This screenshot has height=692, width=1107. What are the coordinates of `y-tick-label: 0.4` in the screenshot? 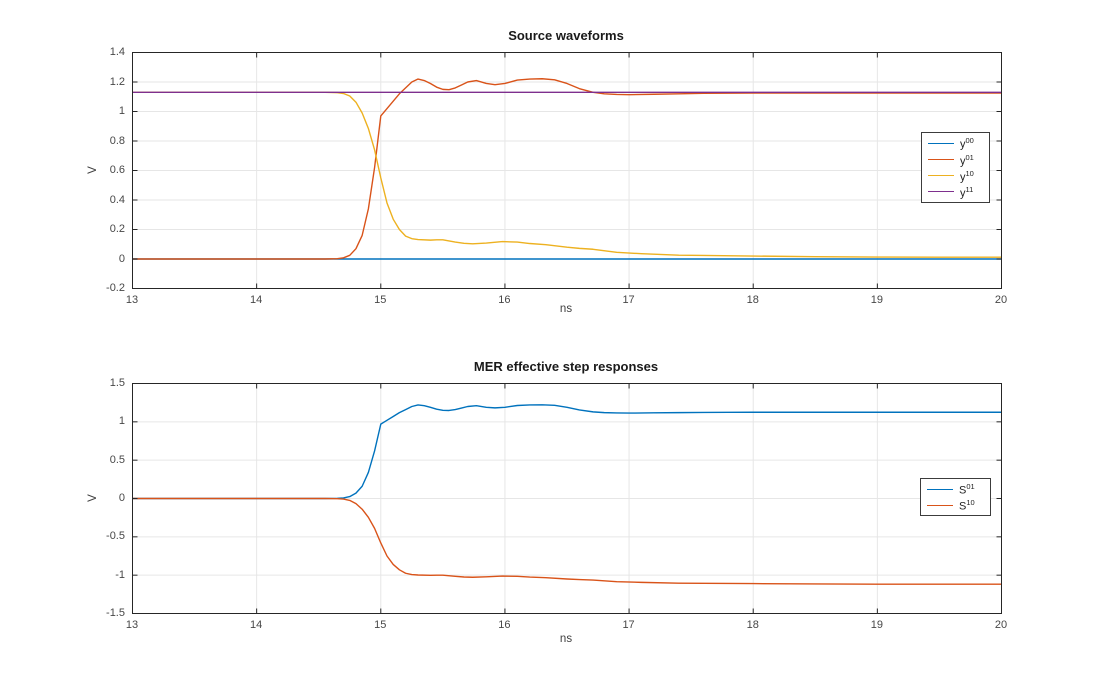 It's located at (117, 199).